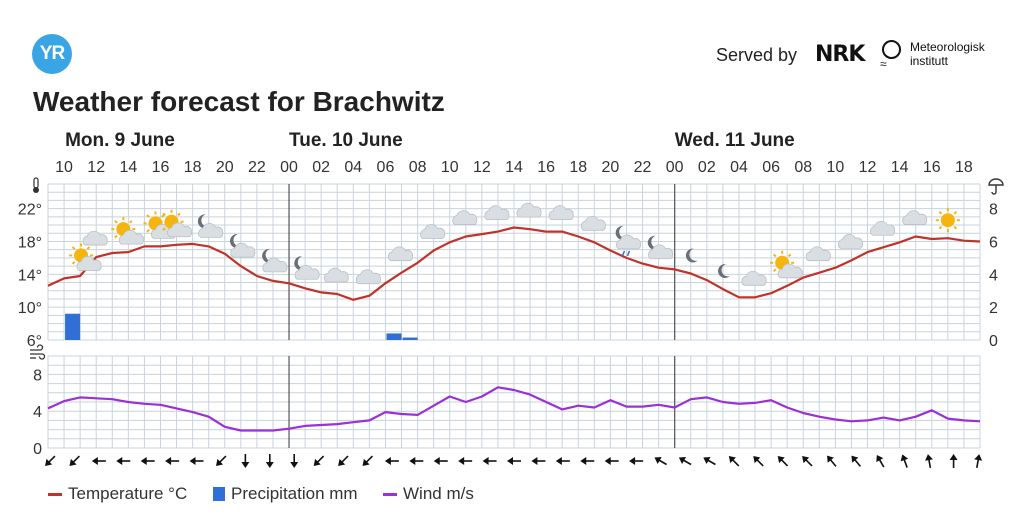 The height and width of the screenshot is (528, 1024). What do you see at coordinates (947, 54) in the screenshot?
I see `met-logo-text: Meteorologisk institutt` at bounding box center [947, 54].